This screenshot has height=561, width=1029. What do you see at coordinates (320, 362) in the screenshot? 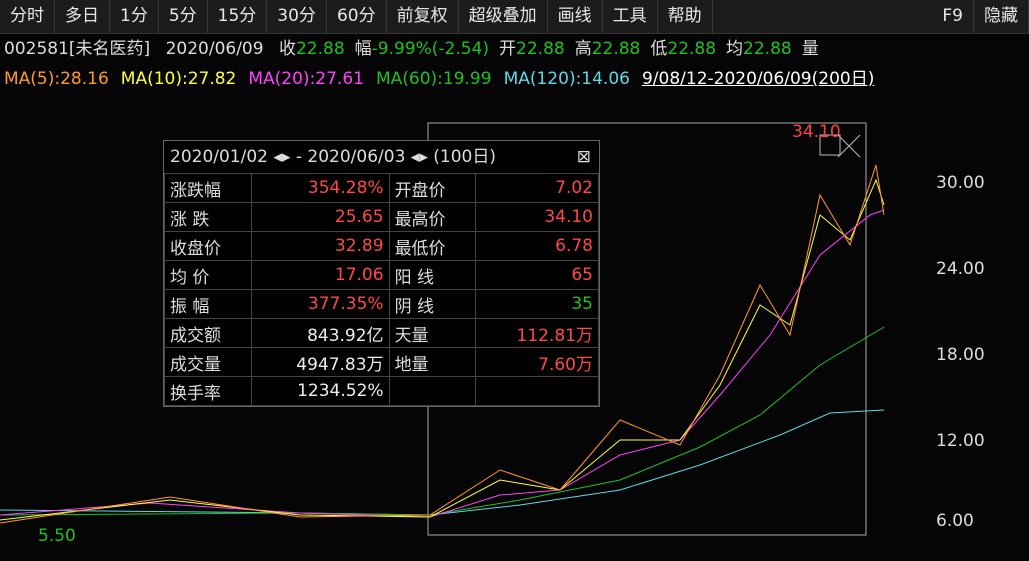
I see `stat-value: 4947.83万` at bounding box center [320, 362].